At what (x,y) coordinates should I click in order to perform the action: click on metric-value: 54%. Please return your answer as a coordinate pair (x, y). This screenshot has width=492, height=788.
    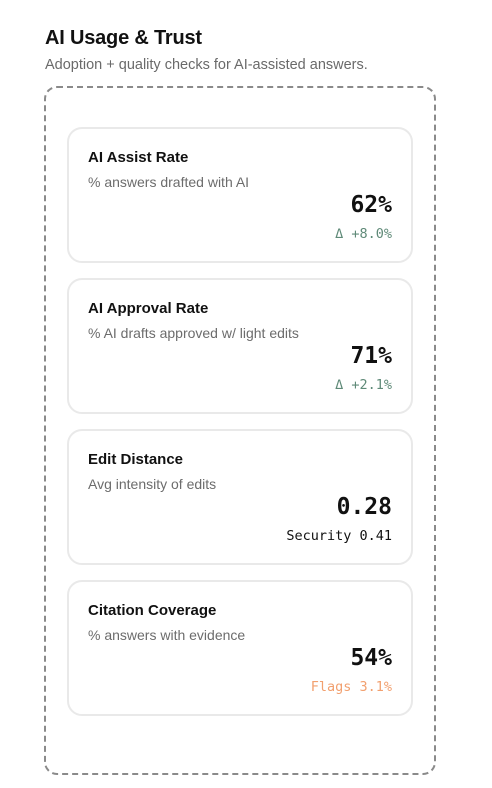
    Looking at the image, I should click on (371, 658).